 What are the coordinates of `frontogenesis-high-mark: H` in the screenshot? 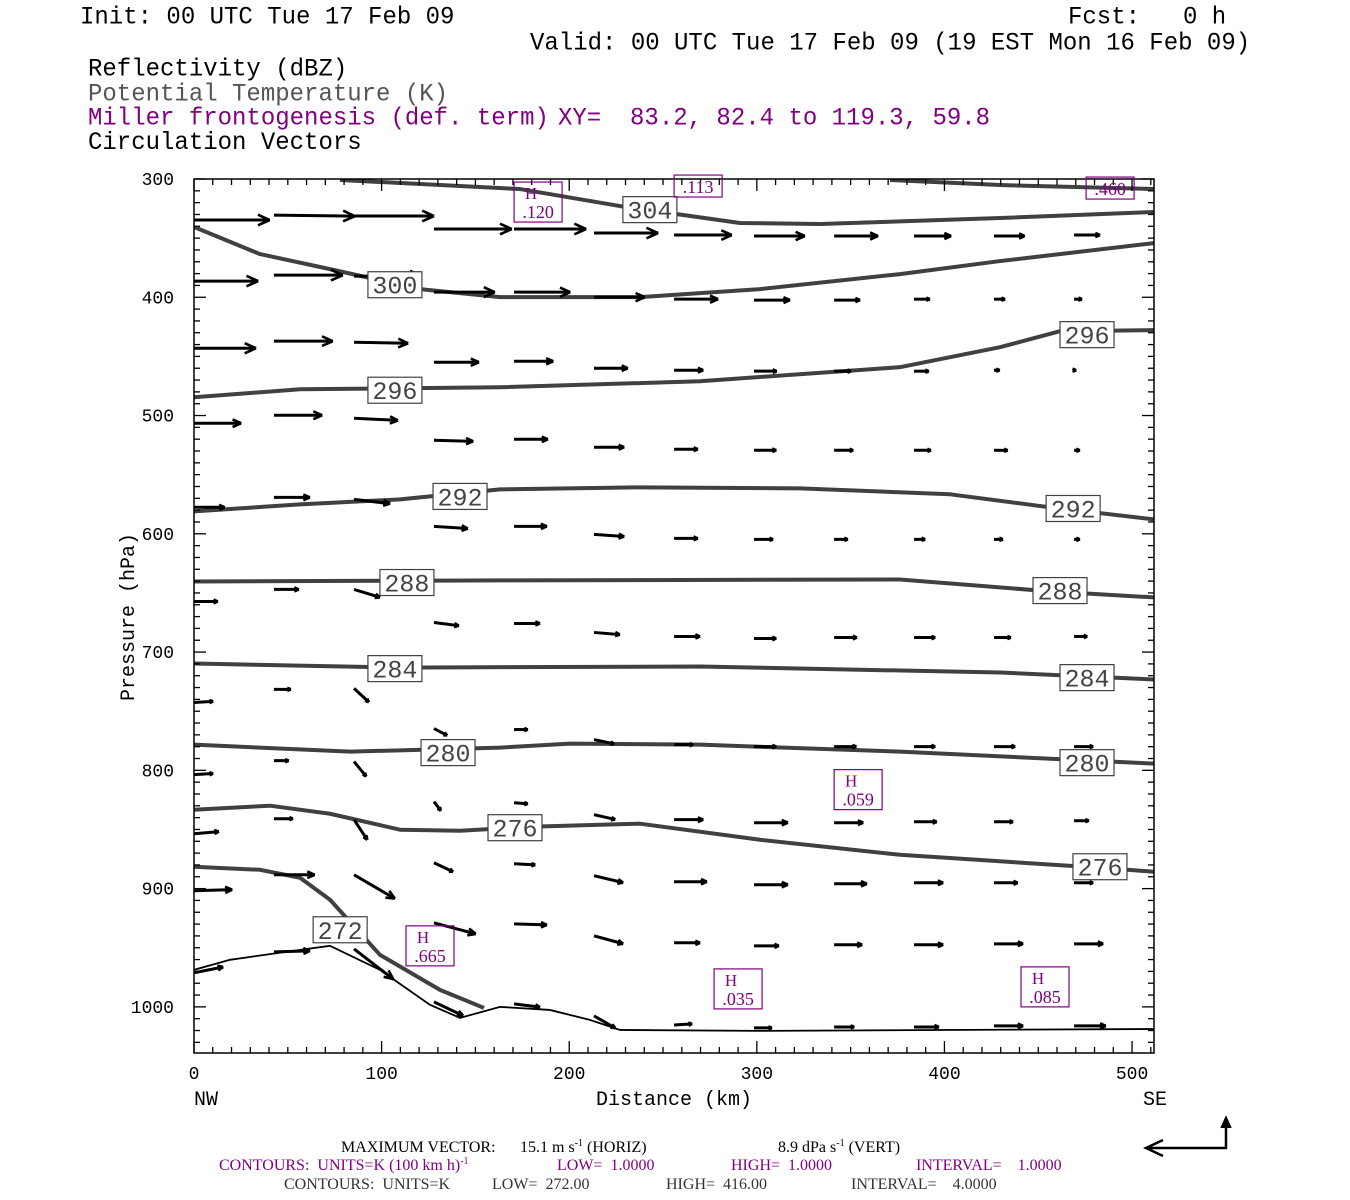 It's located at (1038, 978).